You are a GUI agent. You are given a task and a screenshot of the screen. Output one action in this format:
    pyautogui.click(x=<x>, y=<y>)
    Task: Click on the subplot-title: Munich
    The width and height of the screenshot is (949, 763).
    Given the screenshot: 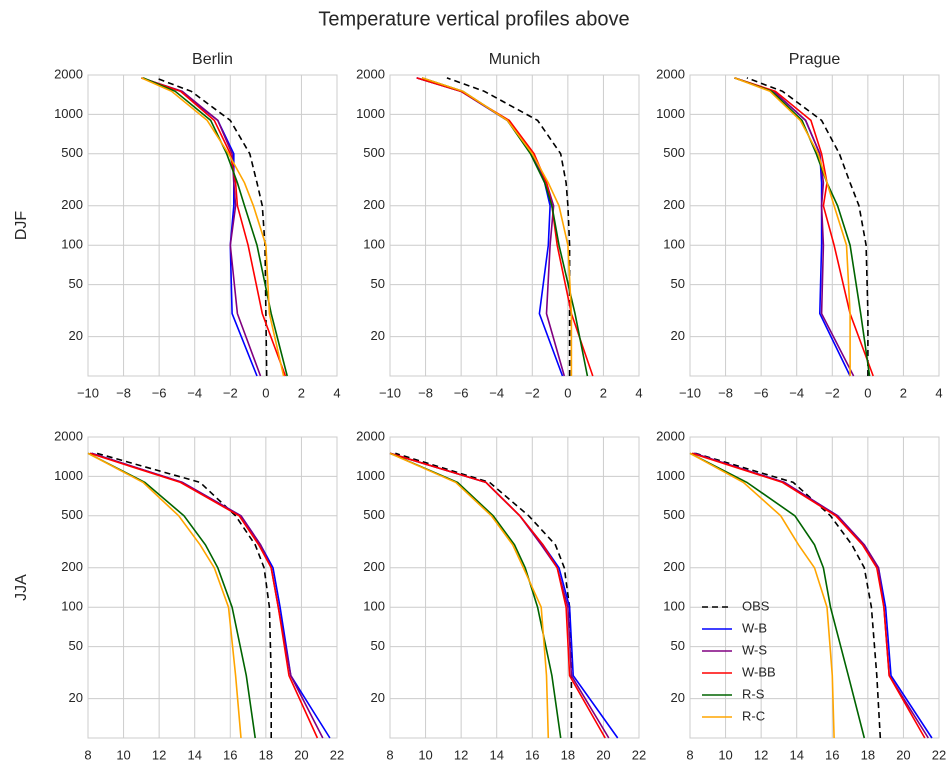 What is the action you would take?
    pyautogui.click(x=515, y=59)
    